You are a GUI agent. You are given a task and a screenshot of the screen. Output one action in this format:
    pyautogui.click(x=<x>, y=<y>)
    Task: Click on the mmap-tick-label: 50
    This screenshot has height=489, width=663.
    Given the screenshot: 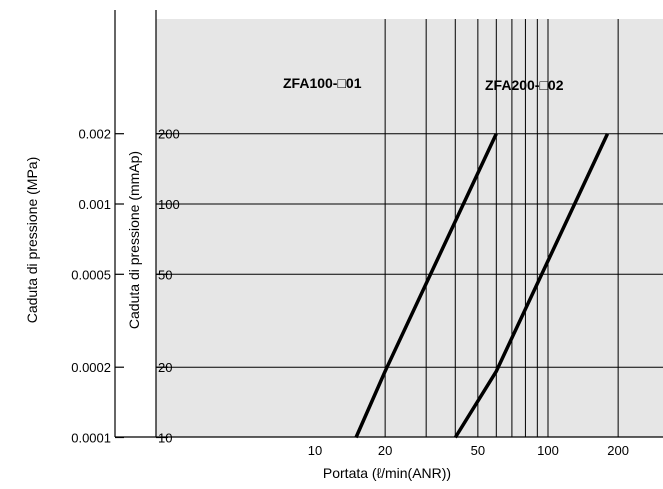 What is the action you would take?
    pyautogui.click(x=165, y=274)
    